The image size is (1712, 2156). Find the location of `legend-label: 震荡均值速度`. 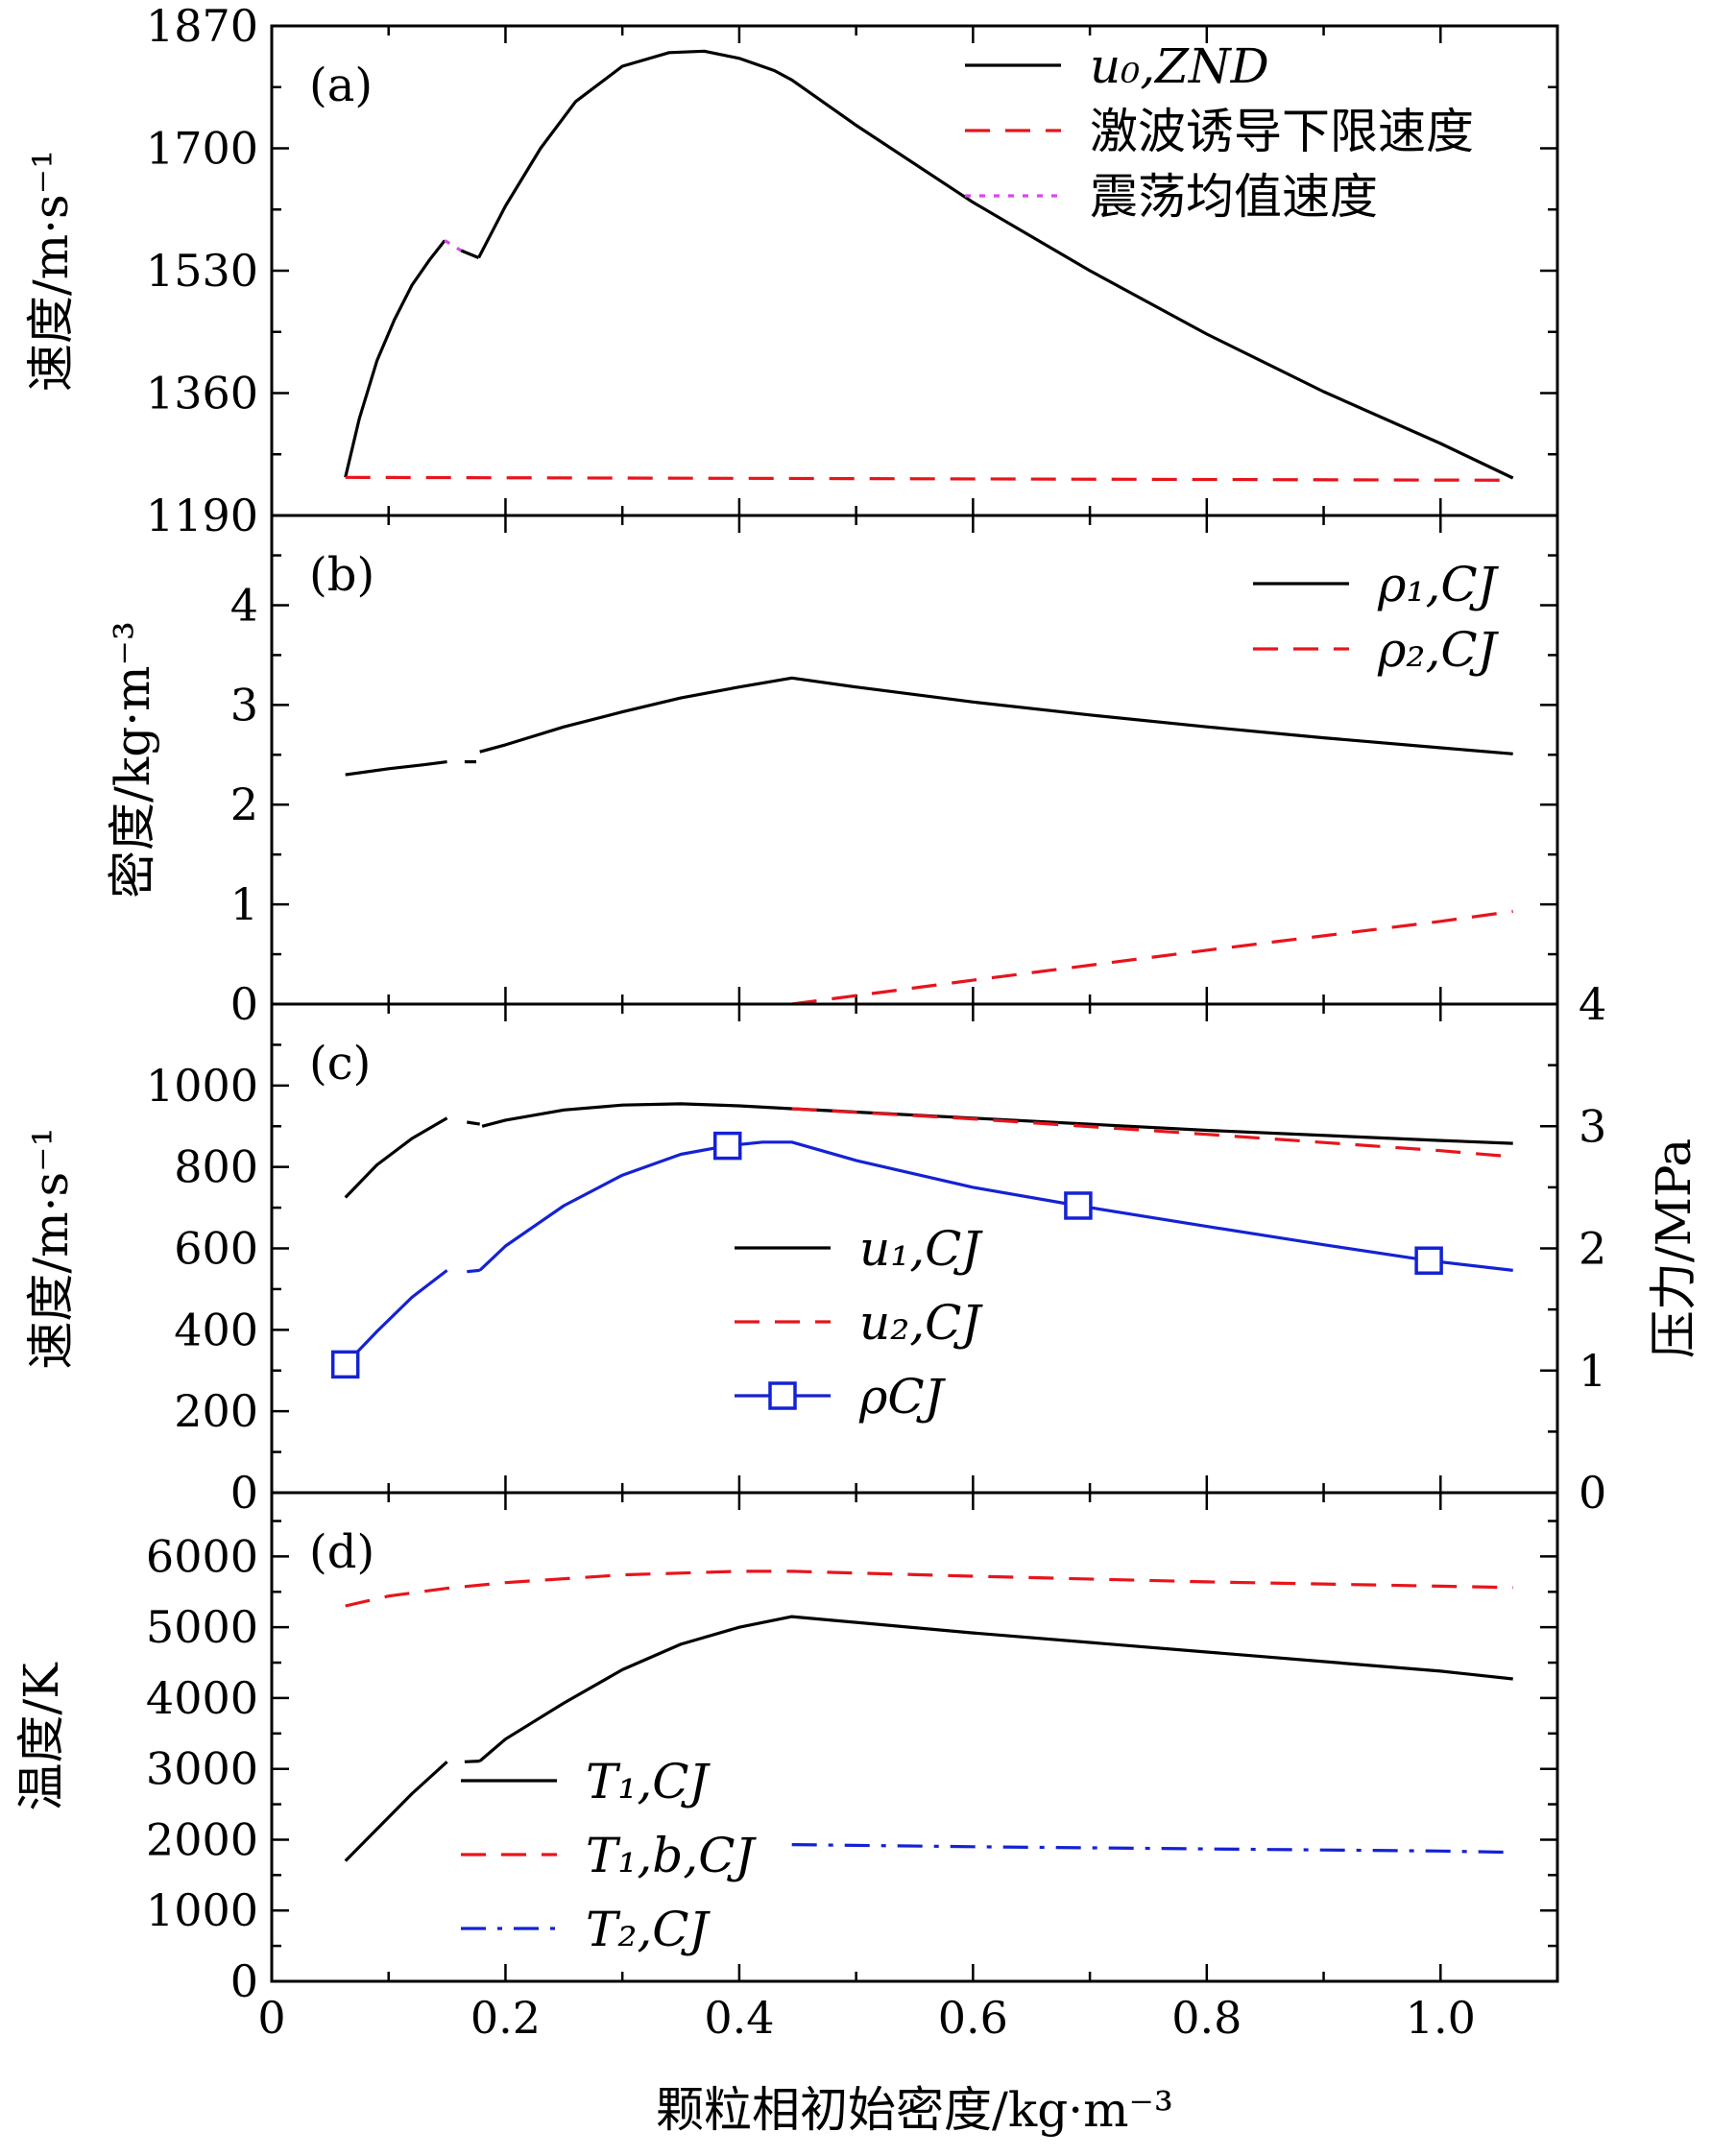

legend-label: 震荡均值速度 is located at coordinates (1234, 197).